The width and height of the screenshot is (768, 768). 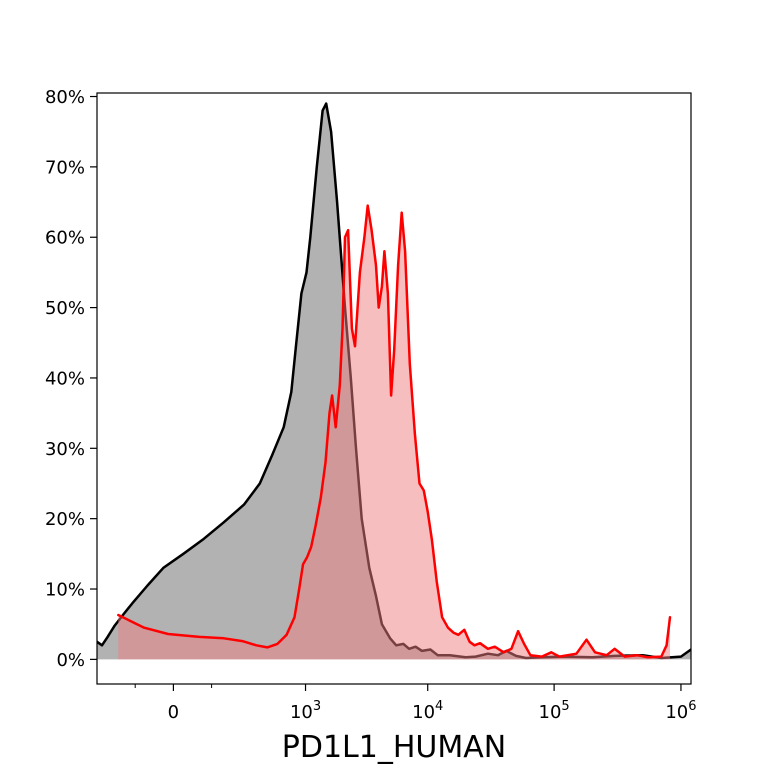 What do you see at coordinates (65, 238) in the screenshot?
I see `y-tick-label: 60%` at bounding box center [65, 238].